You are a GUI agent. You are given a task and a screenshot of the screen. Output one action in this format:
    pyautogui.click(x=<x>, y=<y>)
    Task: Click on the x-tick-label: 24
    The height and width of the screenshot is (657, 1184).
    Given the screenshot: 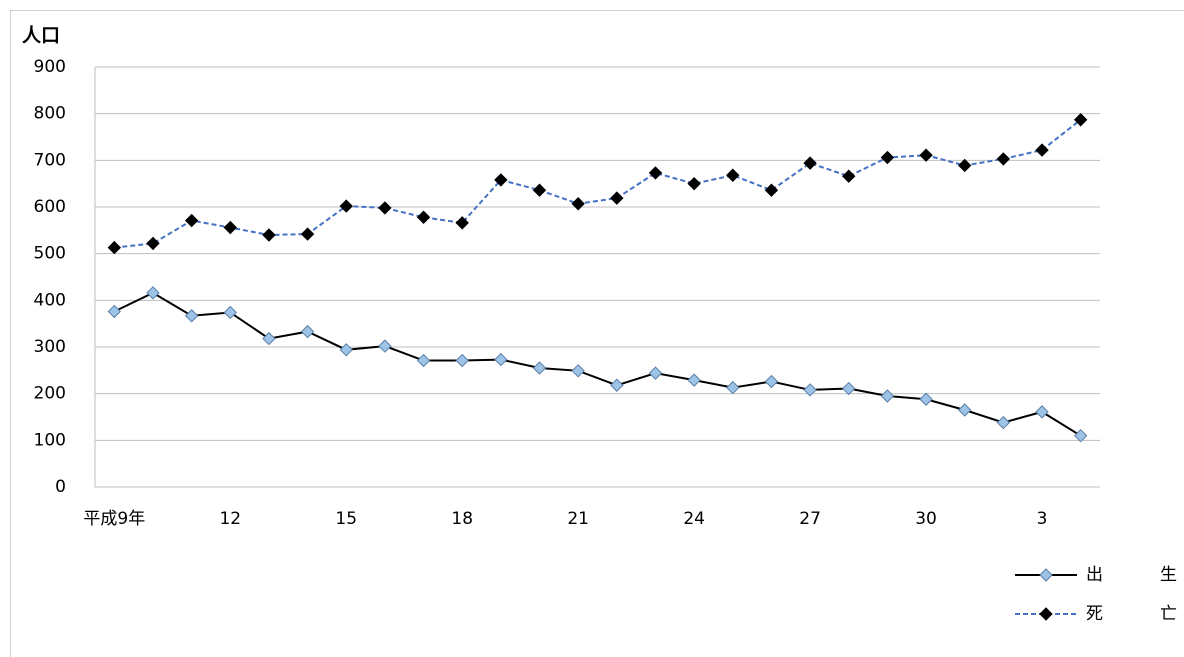 What is the action you would take?
    pyautogui.click(x=694, y=519)
    